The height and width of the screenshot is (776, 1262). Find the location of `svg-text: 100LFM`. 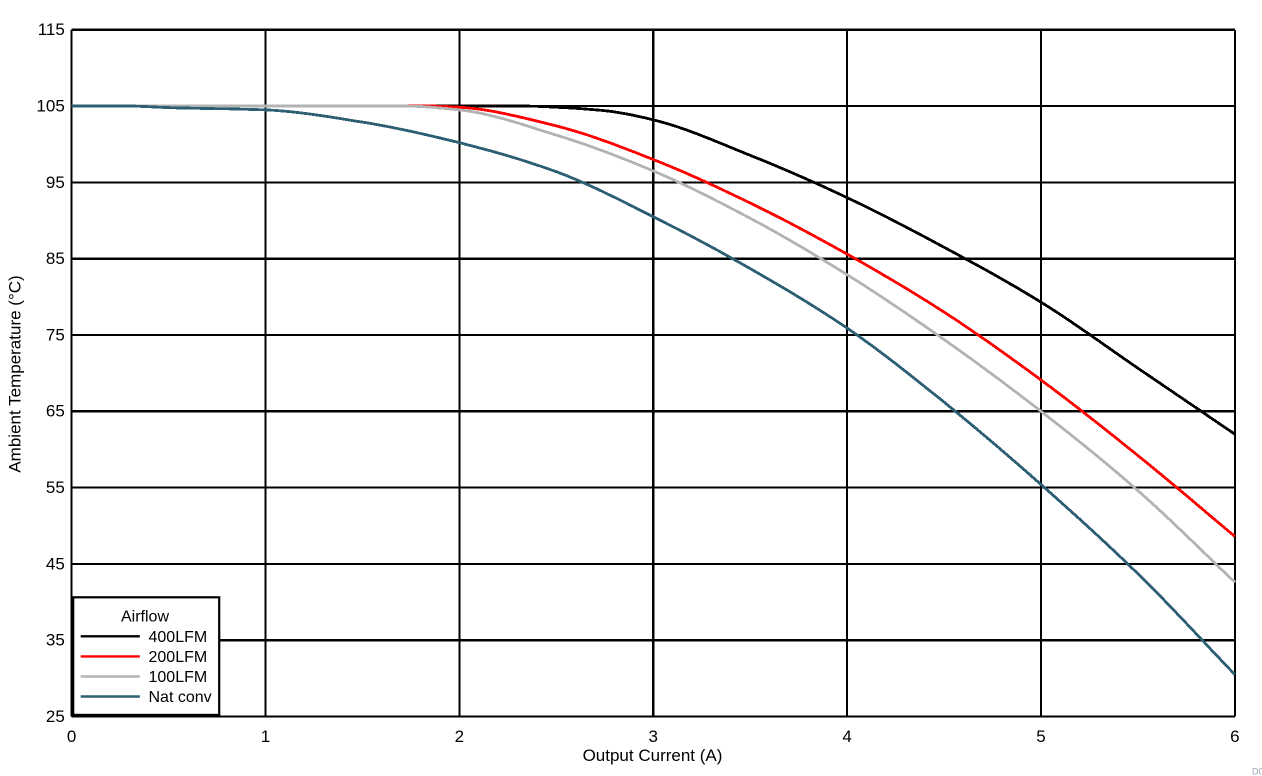

svg-text: 100LFM is located at coordinates (178, 677).